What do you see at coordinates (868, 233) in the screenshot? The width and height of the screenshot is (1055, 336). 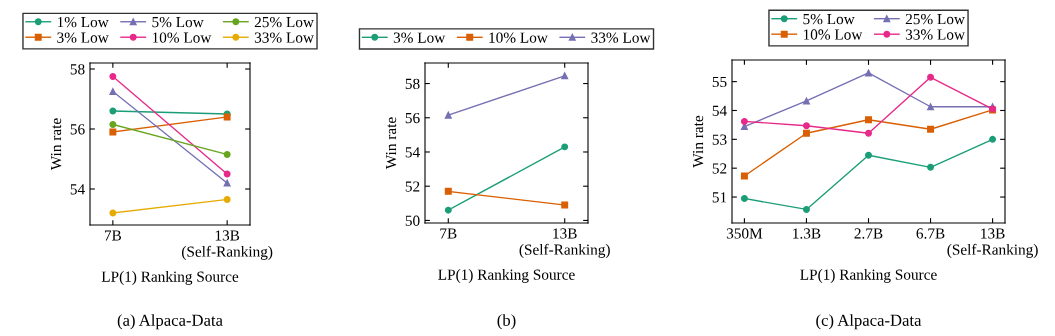 I see `x-tick-label: 2.7B` at bounding box center [868, 233].